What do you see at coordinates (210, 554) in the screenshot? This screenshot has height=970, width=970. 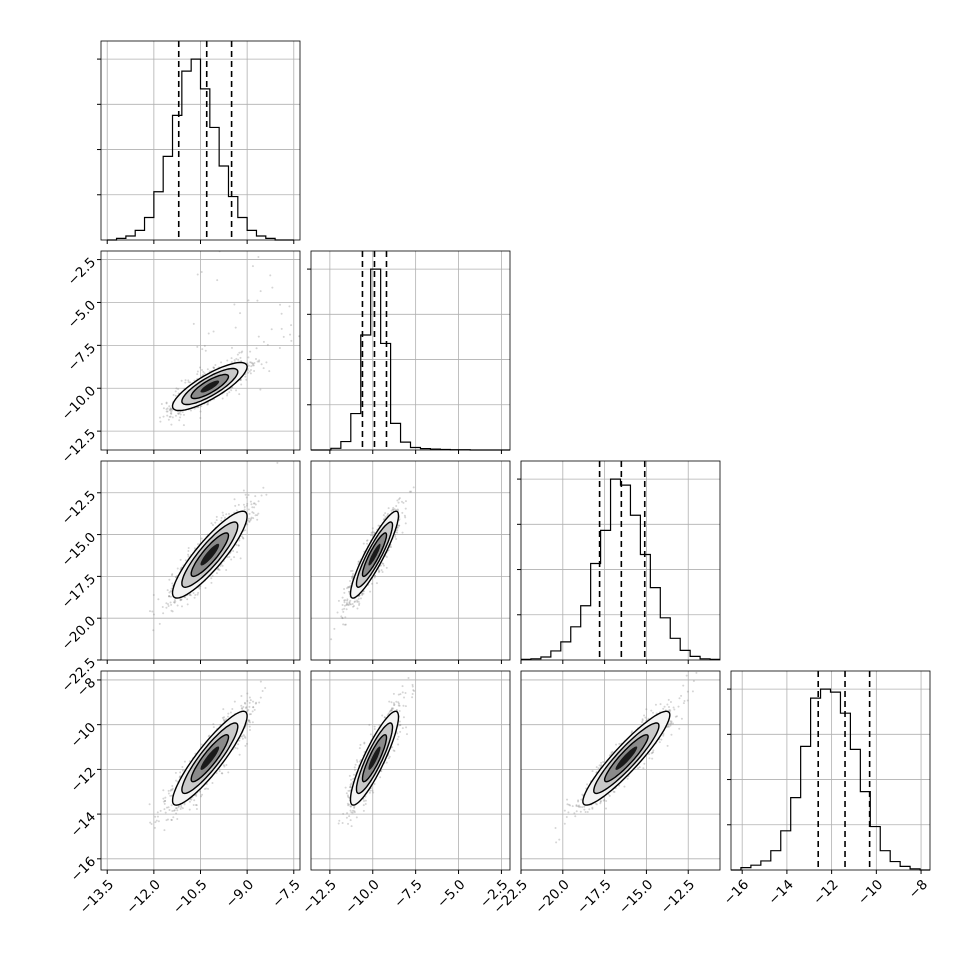 I see `density-fill` at bounding box center [210, 554].